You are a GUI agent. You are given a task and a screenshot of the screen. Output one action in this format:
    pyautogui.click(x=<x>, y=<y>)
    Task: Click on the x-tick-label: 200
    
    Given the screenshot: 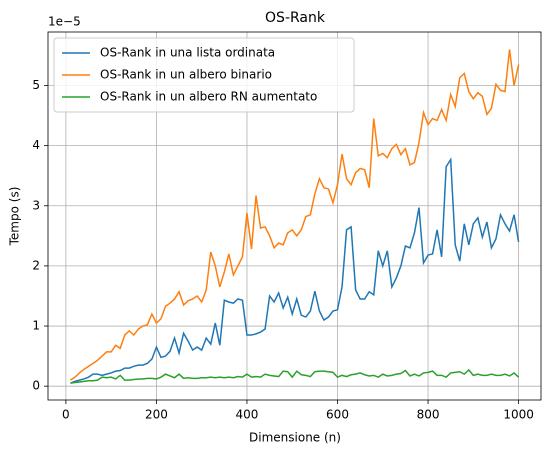 What is the action you would take?
    pyautogui.click(x=156, y=415)
    